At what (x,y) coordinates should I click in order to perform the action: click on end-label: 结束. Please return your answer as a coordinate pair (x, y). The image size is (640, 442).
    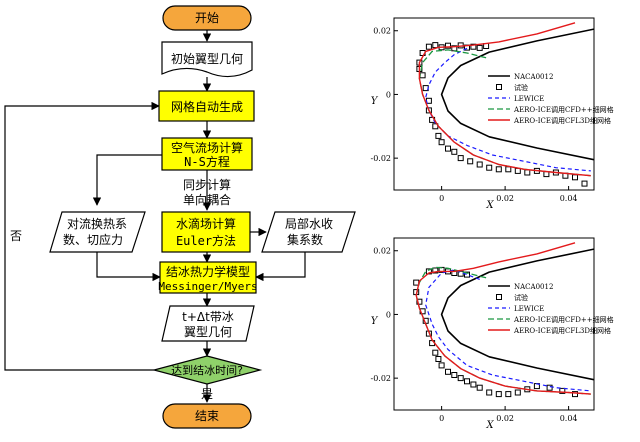
    Looking at the image, I should click on (207, 416).